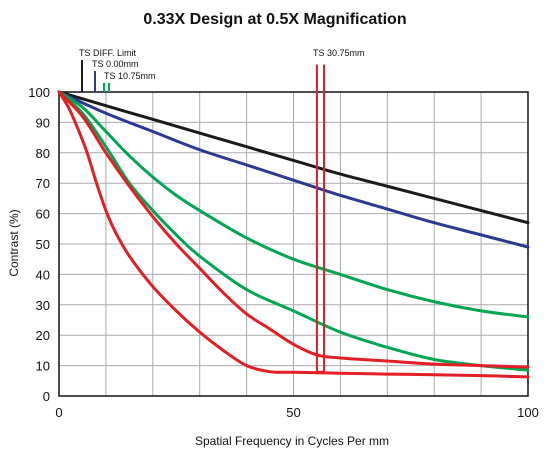 The width and height of the screenshot is (550, 456). Describe the element at coordinates (320, 218) in the screenshot. I see `plot-markers` at that location.